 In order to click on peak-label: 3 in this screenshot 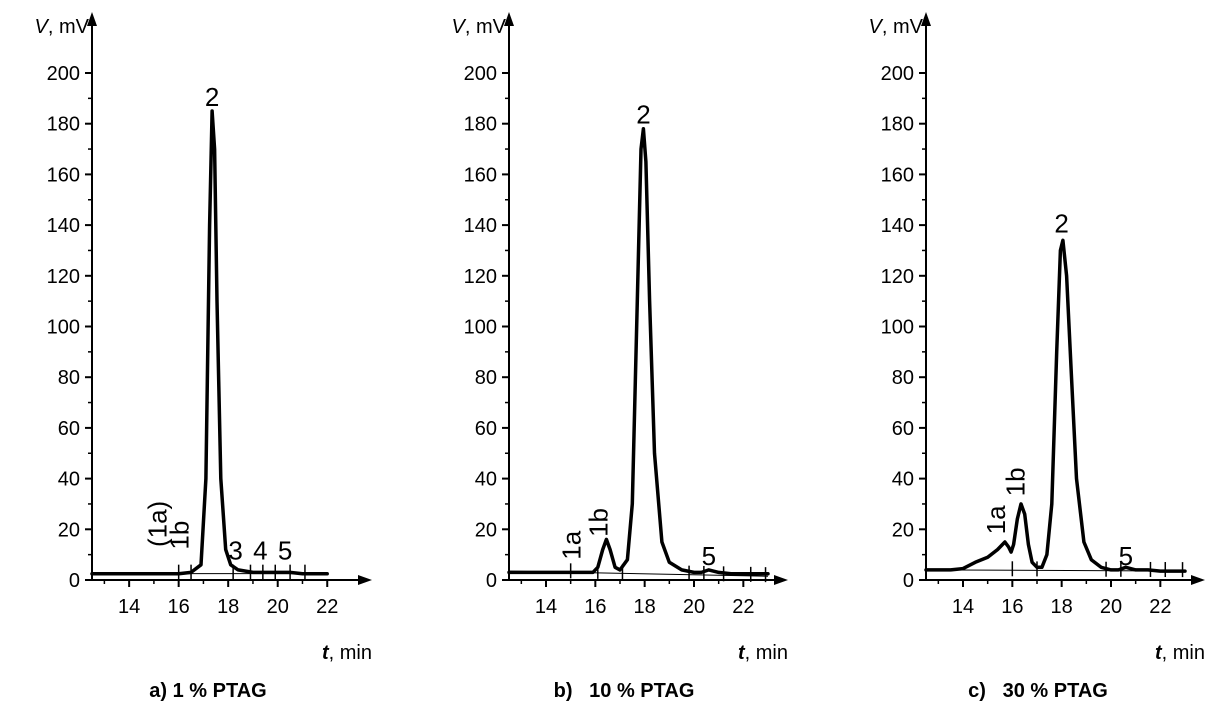, I will do `click(235, 551)`.